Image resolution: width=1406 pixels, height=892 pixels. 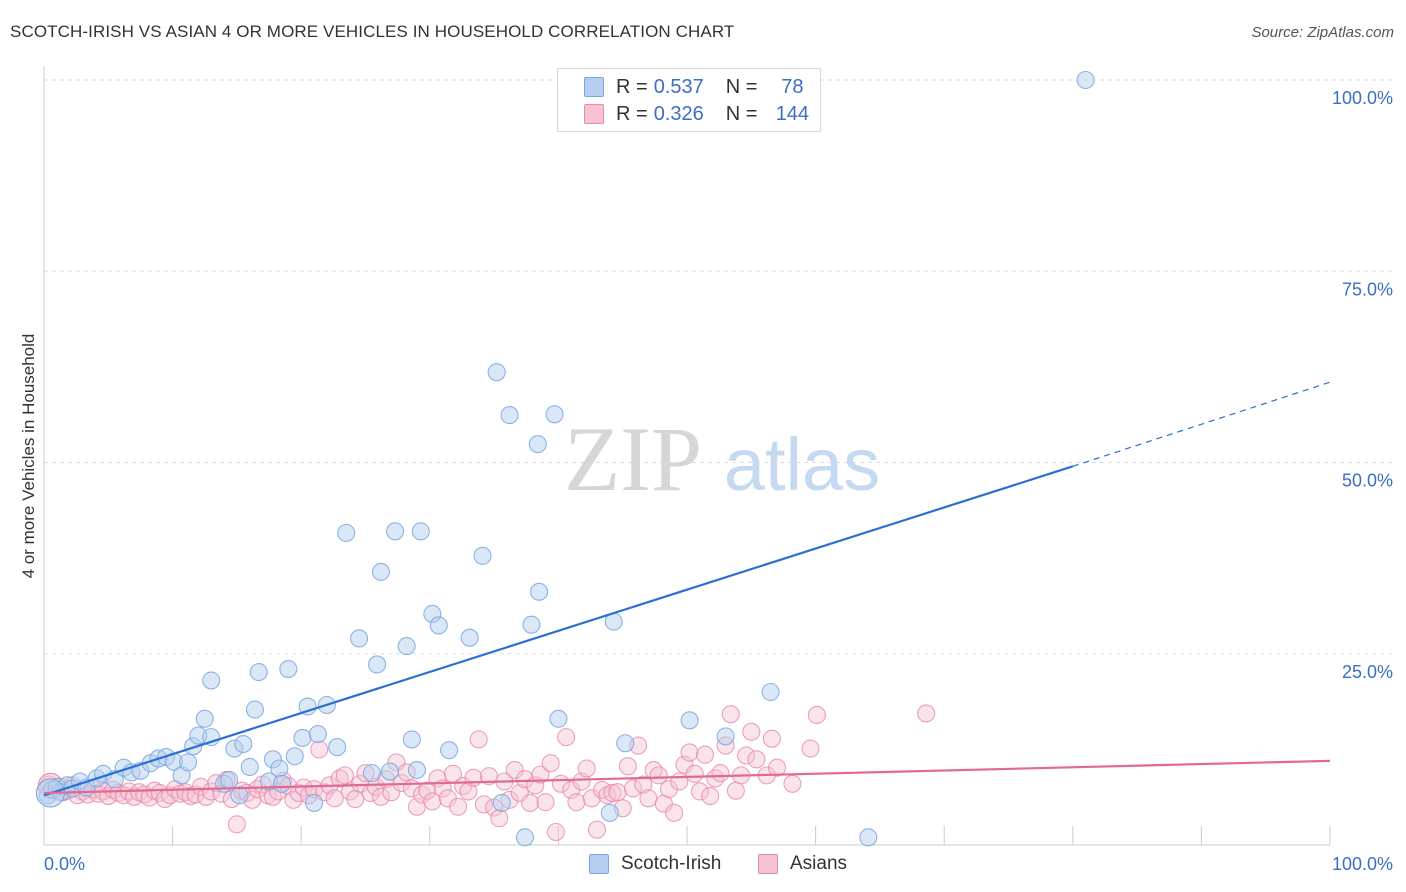 I want to click on watermark: ZIP atlas, so click(x=722, y=459).